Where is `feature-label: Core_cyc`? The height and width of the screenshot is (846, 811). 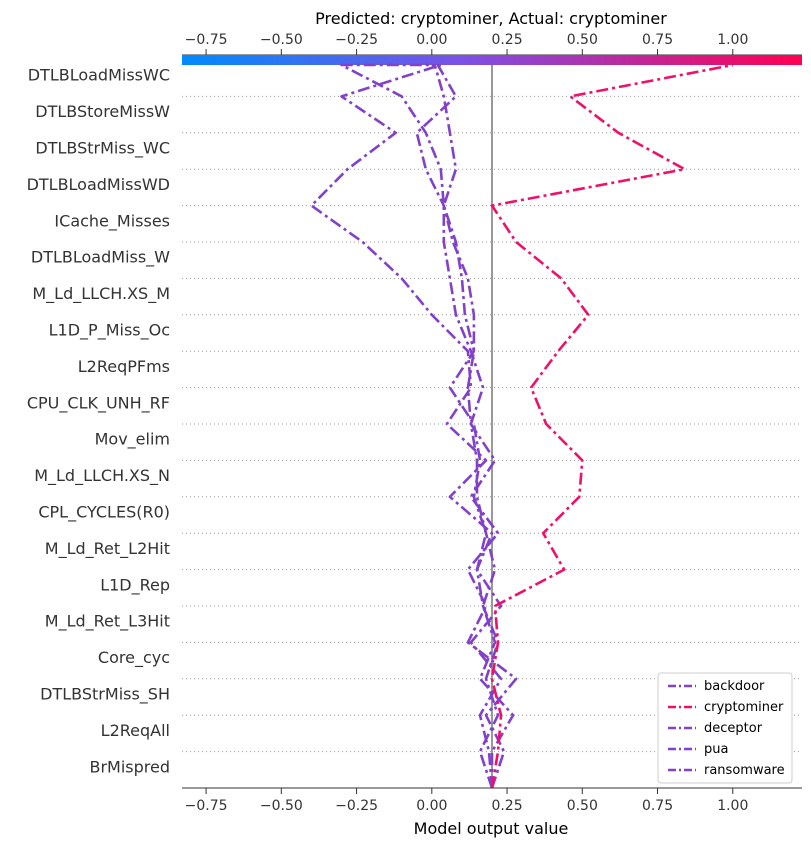 feature-label: Core_cyc is located at coordinates (134, 658).